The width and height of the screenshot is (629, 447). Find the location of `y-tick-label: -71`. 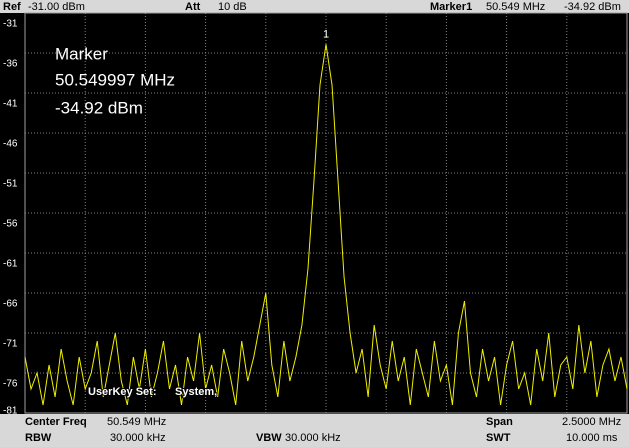

y-tick-label: -71 is located at coordinates (10, 344).